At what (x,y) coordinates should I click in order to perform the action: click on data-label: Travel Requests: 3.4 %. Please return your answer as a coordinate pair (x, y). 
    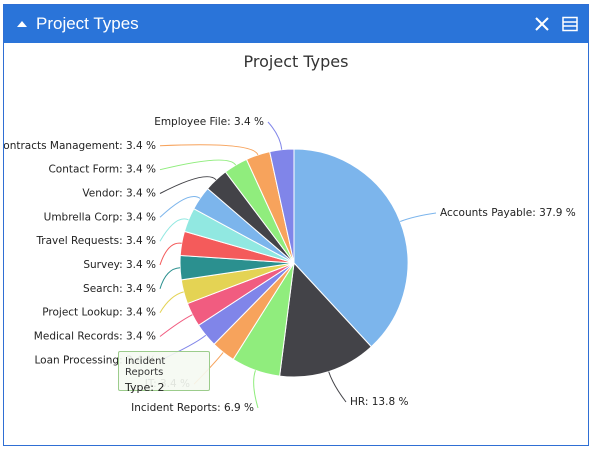
    Looking at the image, I should click on (95, 241).